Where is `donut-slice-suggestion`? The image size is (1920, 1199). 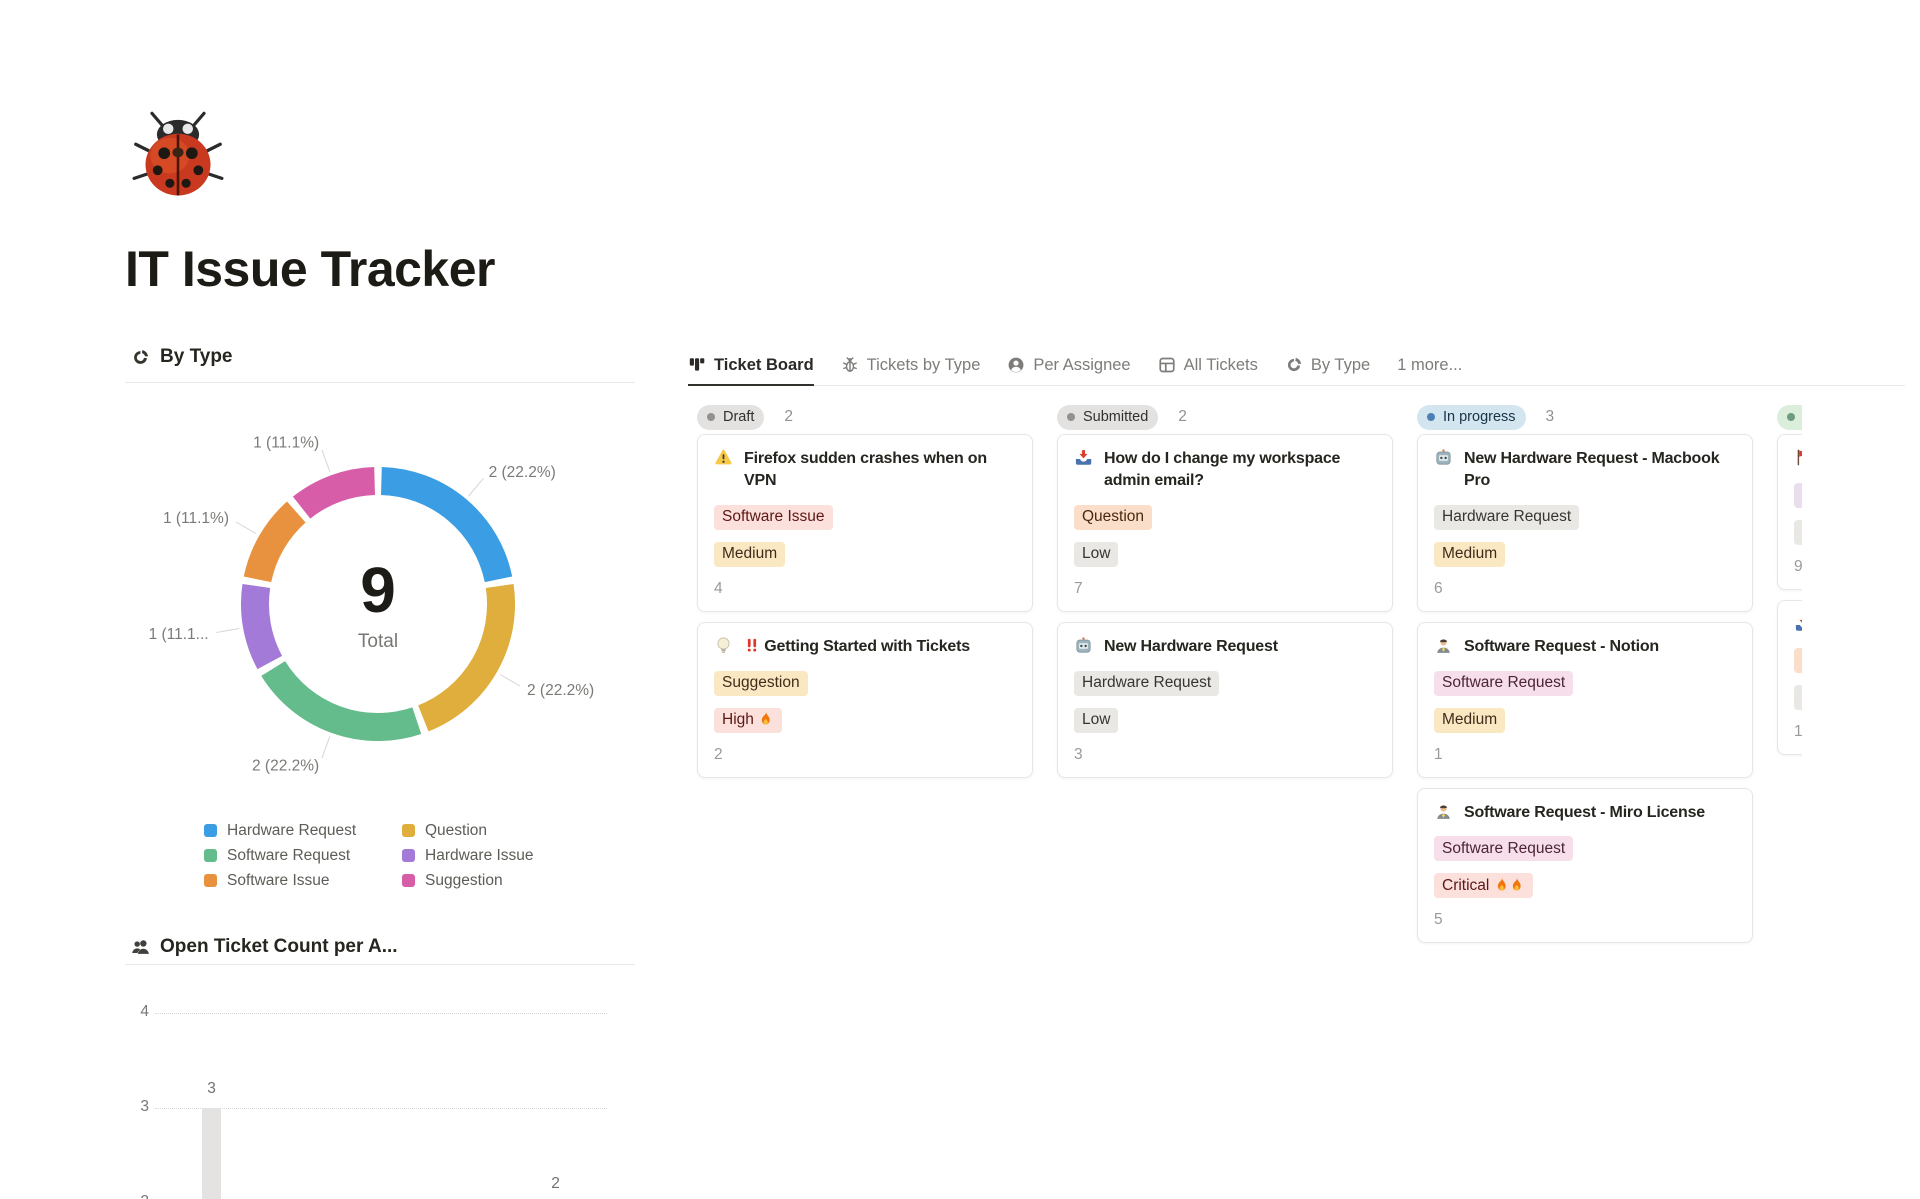
donut-slice-suggestion is located at coordinates (334, 493).